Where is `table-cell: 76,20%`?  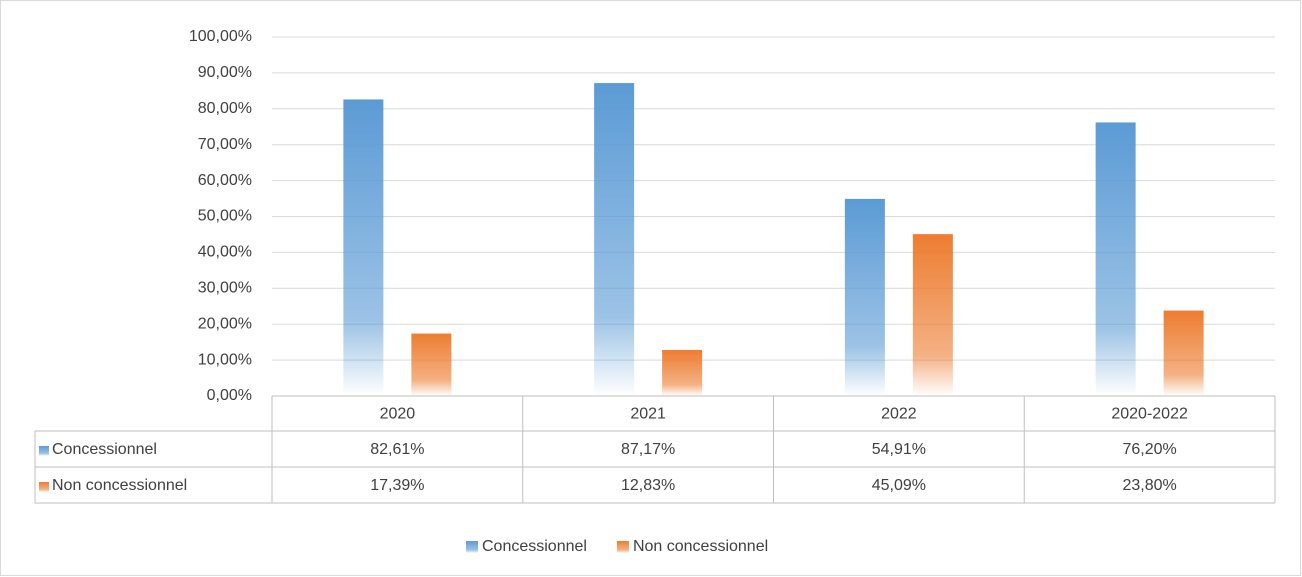
table-cell: 76,20% is located at coordinates (1149, 449).